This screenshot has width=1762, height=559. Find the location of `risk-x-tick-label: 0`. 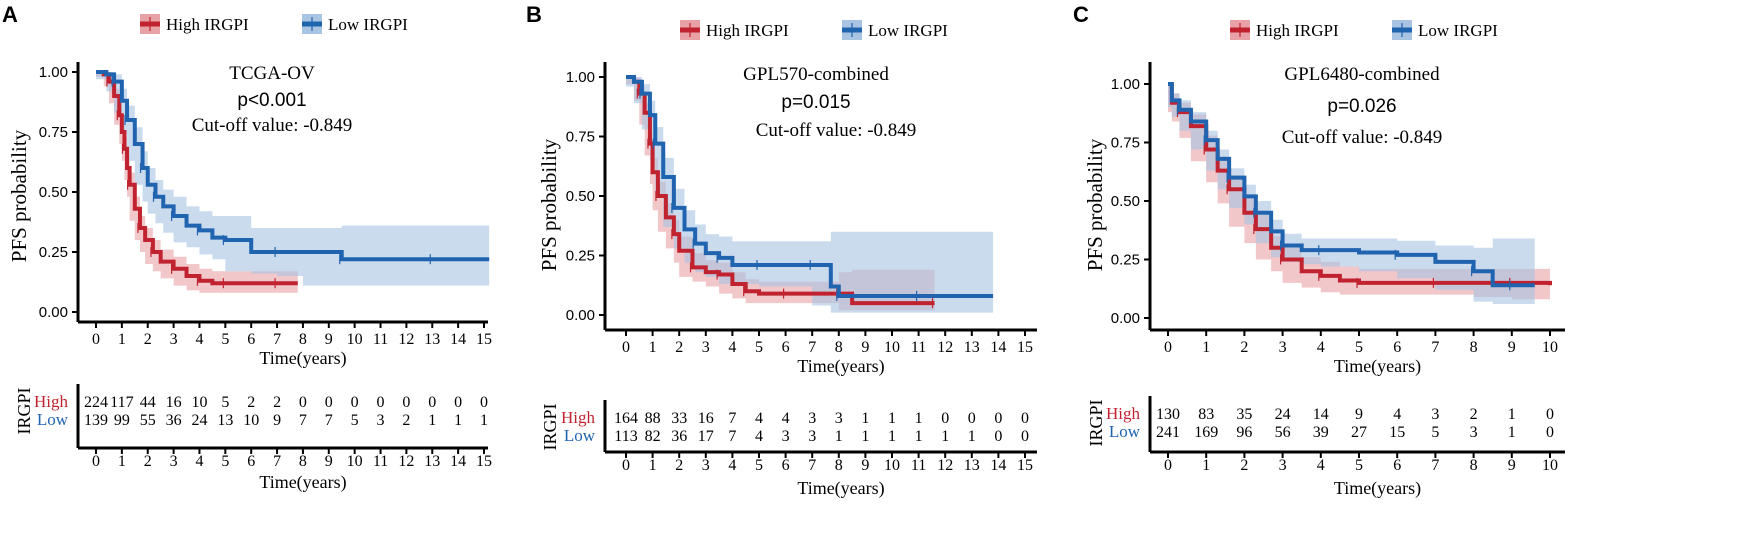

risk-x-tick-label: 0 is located at coordinates (626, 465).